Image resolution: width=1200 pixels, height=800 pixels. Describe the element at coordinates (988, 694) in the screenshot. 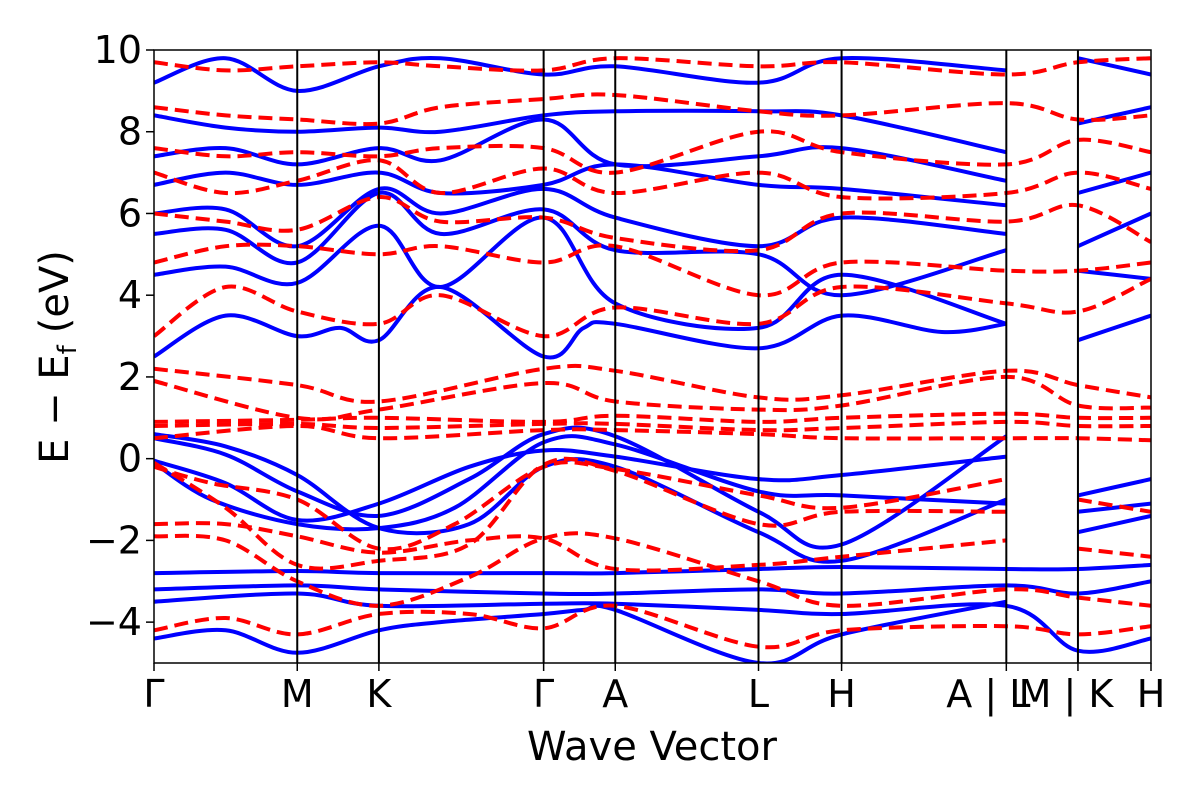

I see `x-tick-label: A | L` at that location.